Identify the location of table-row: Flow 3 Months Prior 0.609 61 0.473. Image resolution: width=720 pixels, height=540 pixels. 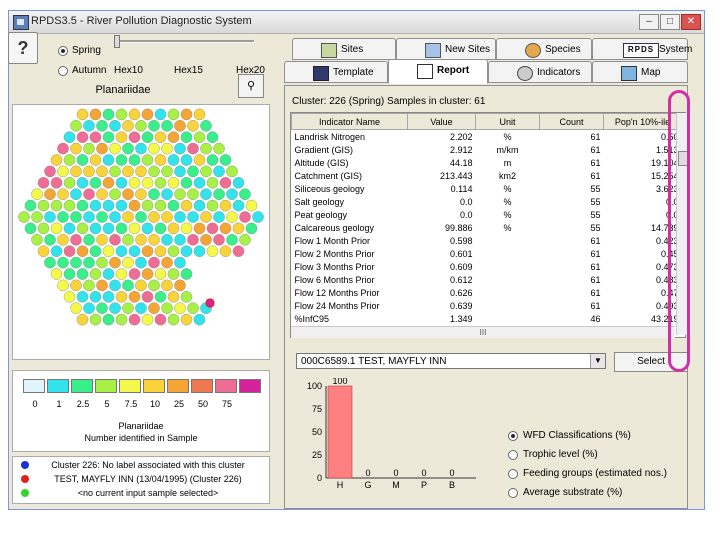
(487, 266).